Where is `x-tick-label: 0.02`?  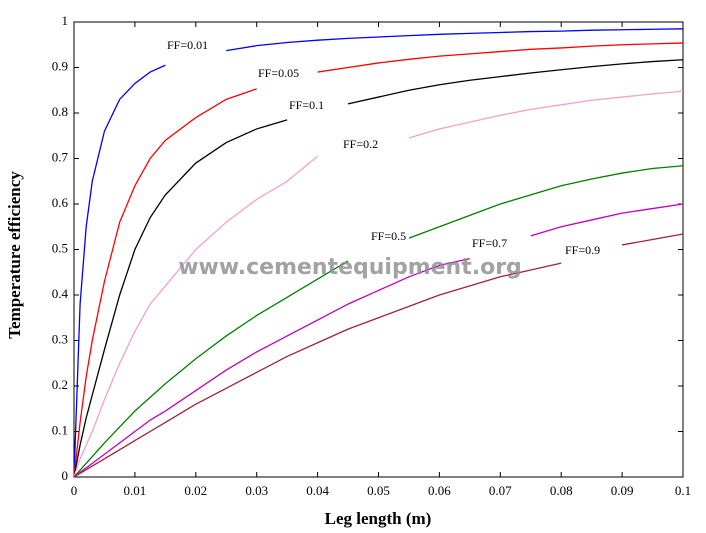 x-tick-label: 0.02 is located at coordinates (195, 490).